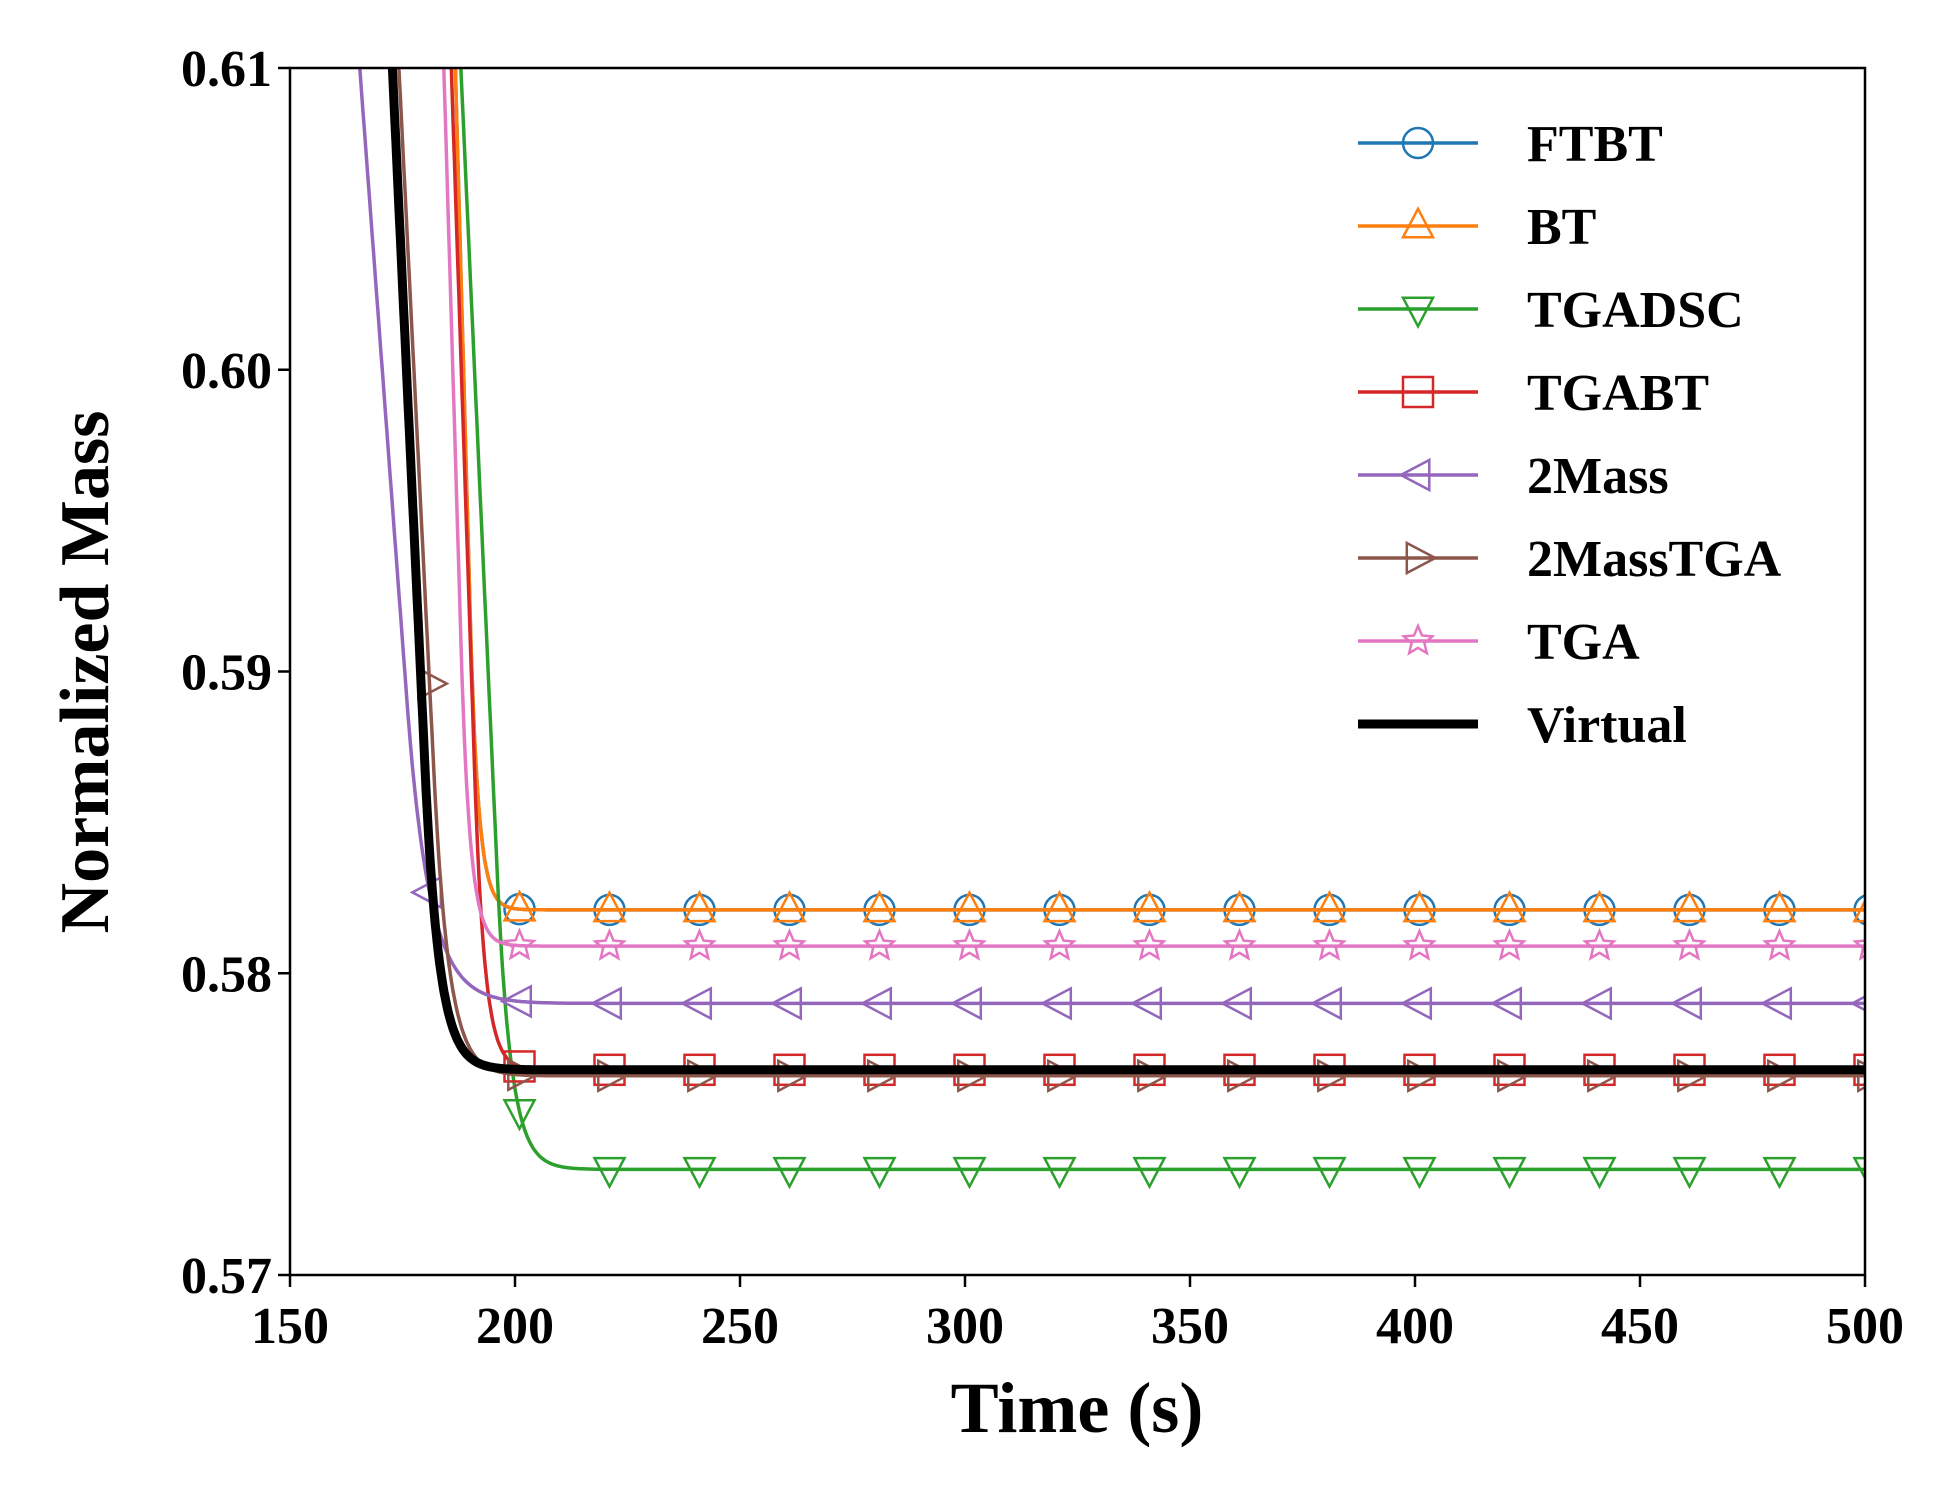 The height and width of the screenshot is (1500, 1950). I want to click on y-axis: 0.57 0.58 0.59 0.60 0.61, so click(235, 673).